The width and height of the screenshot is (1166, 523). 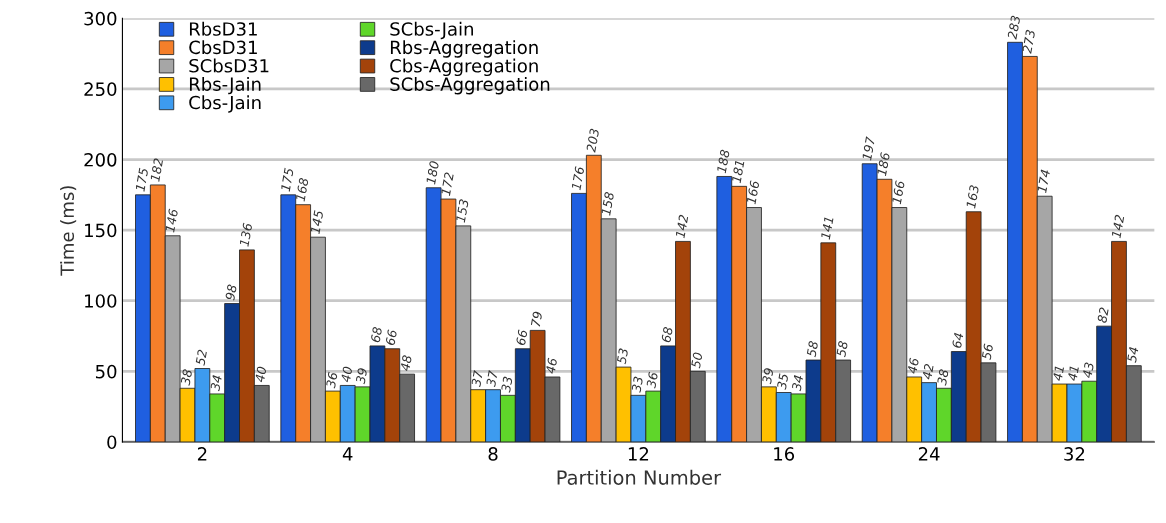 I want to click on legend-label: CbsD31, so click(x=223, y=47).